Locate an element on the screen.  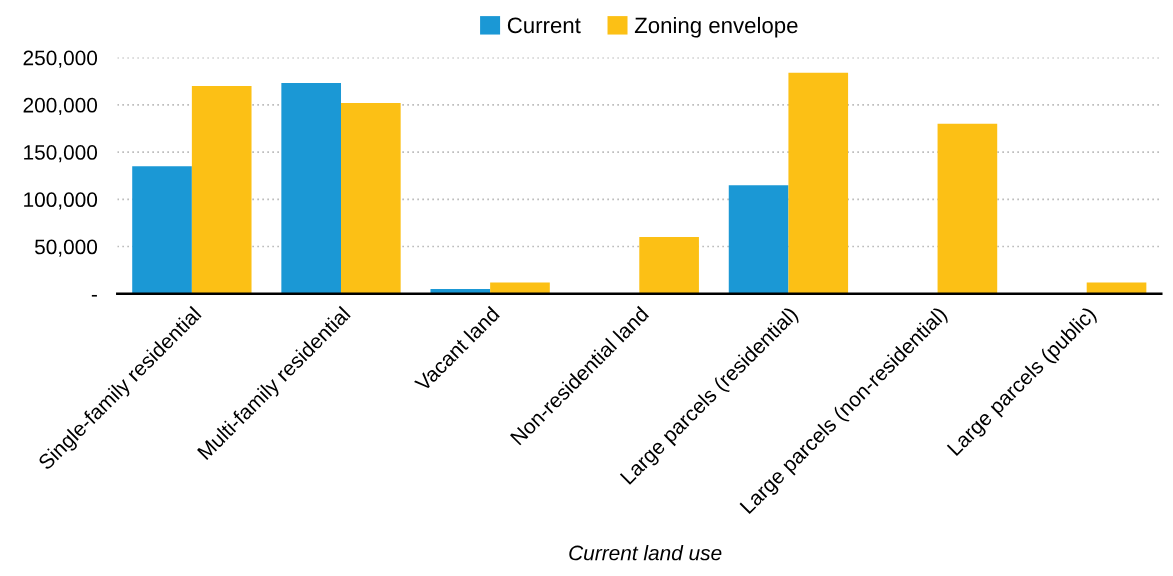
y-tick-label: 100,000 is located at coordinates (61, 201).